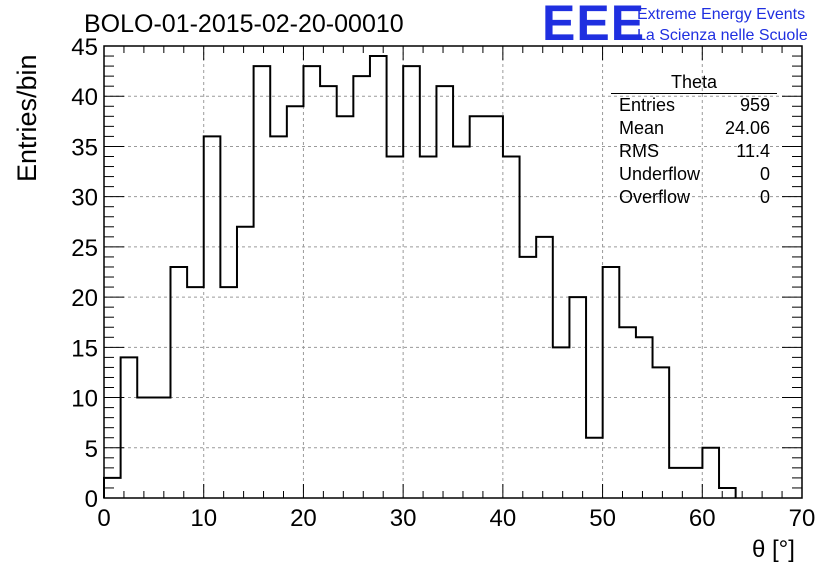  What do you see at coordinates (303, 518) in the screenshot?
I see `x-tick-label: 20` at bounding box center [303, 518].